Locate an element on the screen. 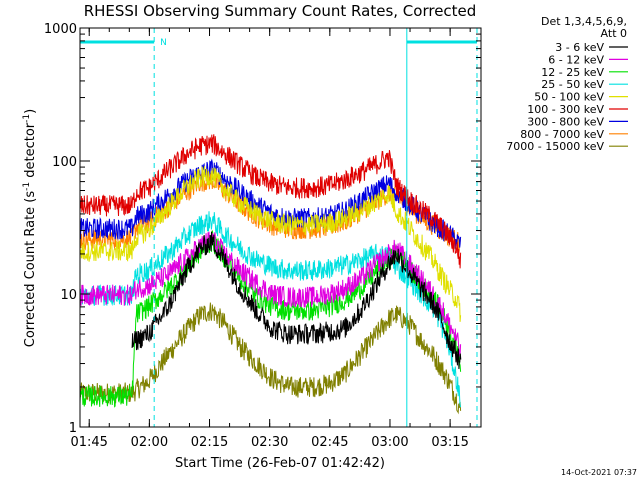 This screenshot has width=640, height=480. night-annotation: N is located at coordinates (163, 43).